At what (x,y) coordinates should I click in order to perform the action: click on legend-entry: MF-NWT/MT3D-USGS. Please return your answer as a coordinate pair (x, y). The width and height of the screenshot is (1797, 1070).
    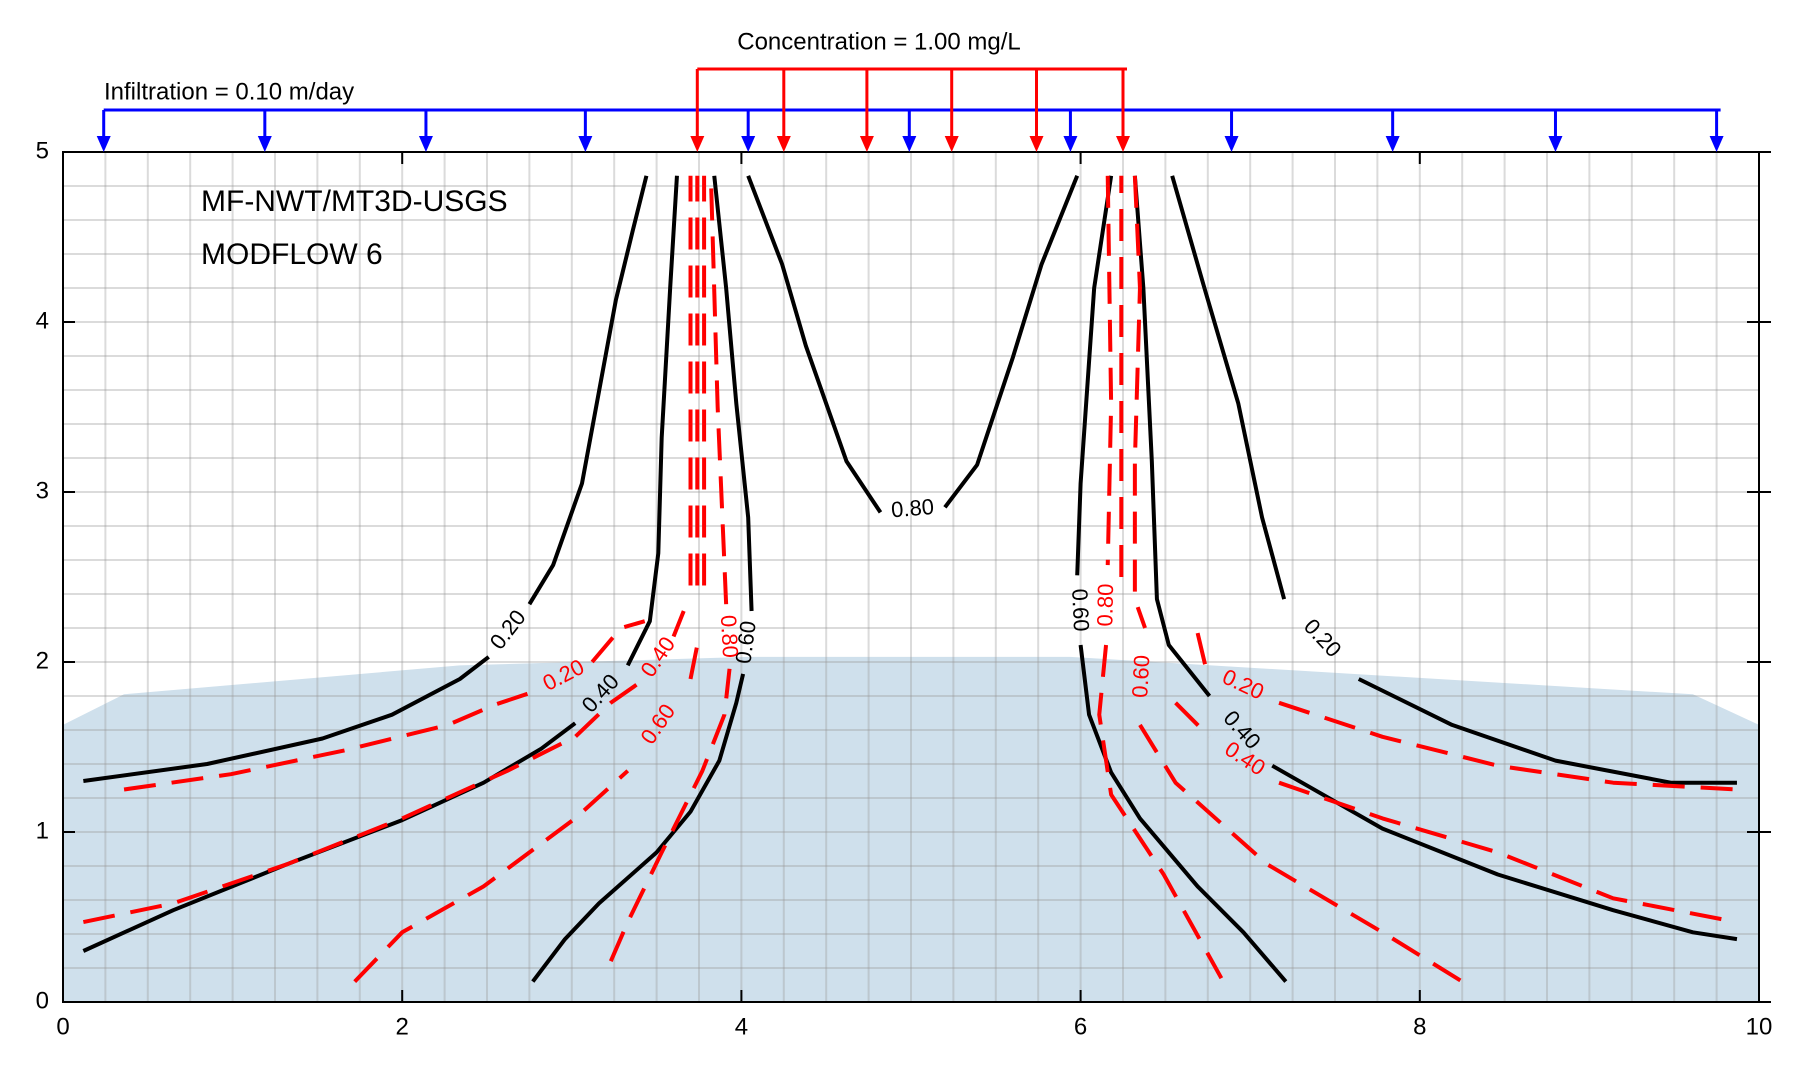
    Looking at the image, I should click on (354, 201).